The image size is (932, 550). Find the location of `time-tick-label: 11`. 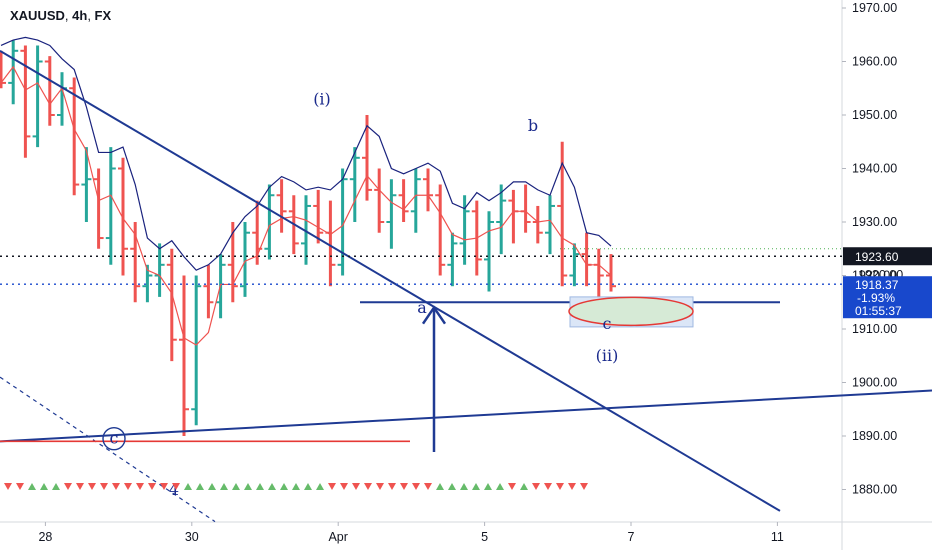

time-tick-label: 11 is located at coordinates (777, 537).